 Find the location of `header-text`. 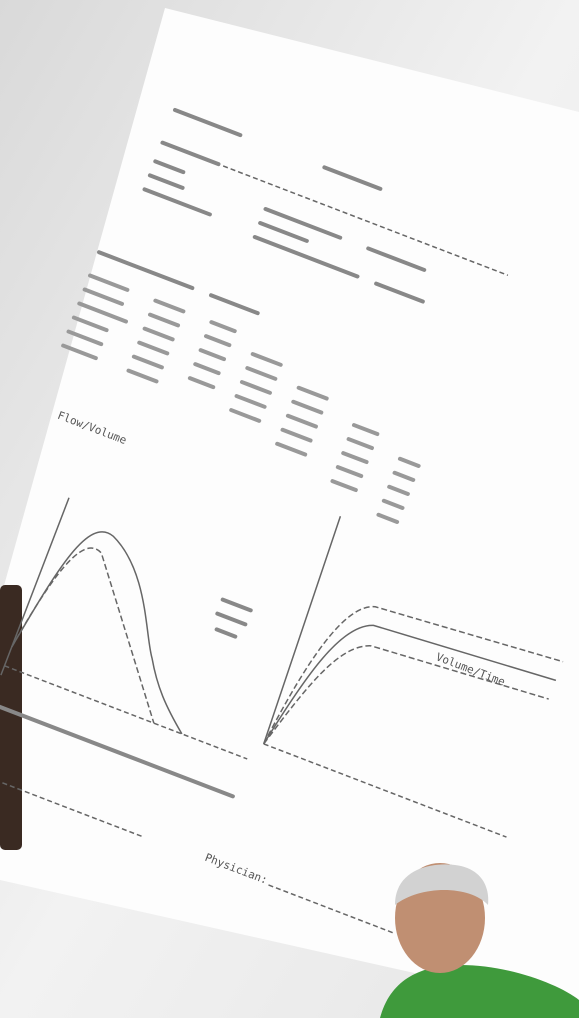

header-text is located at coordinates (261, 212).